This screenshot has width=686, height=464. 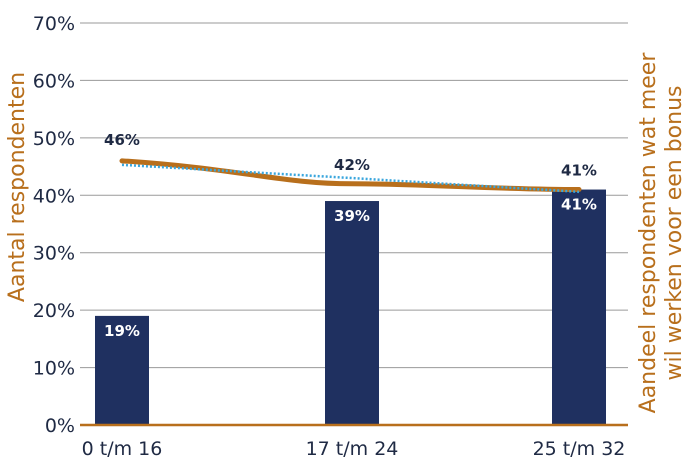 I want to click on y-tick-10: 10%, so click(x=54, y=369).